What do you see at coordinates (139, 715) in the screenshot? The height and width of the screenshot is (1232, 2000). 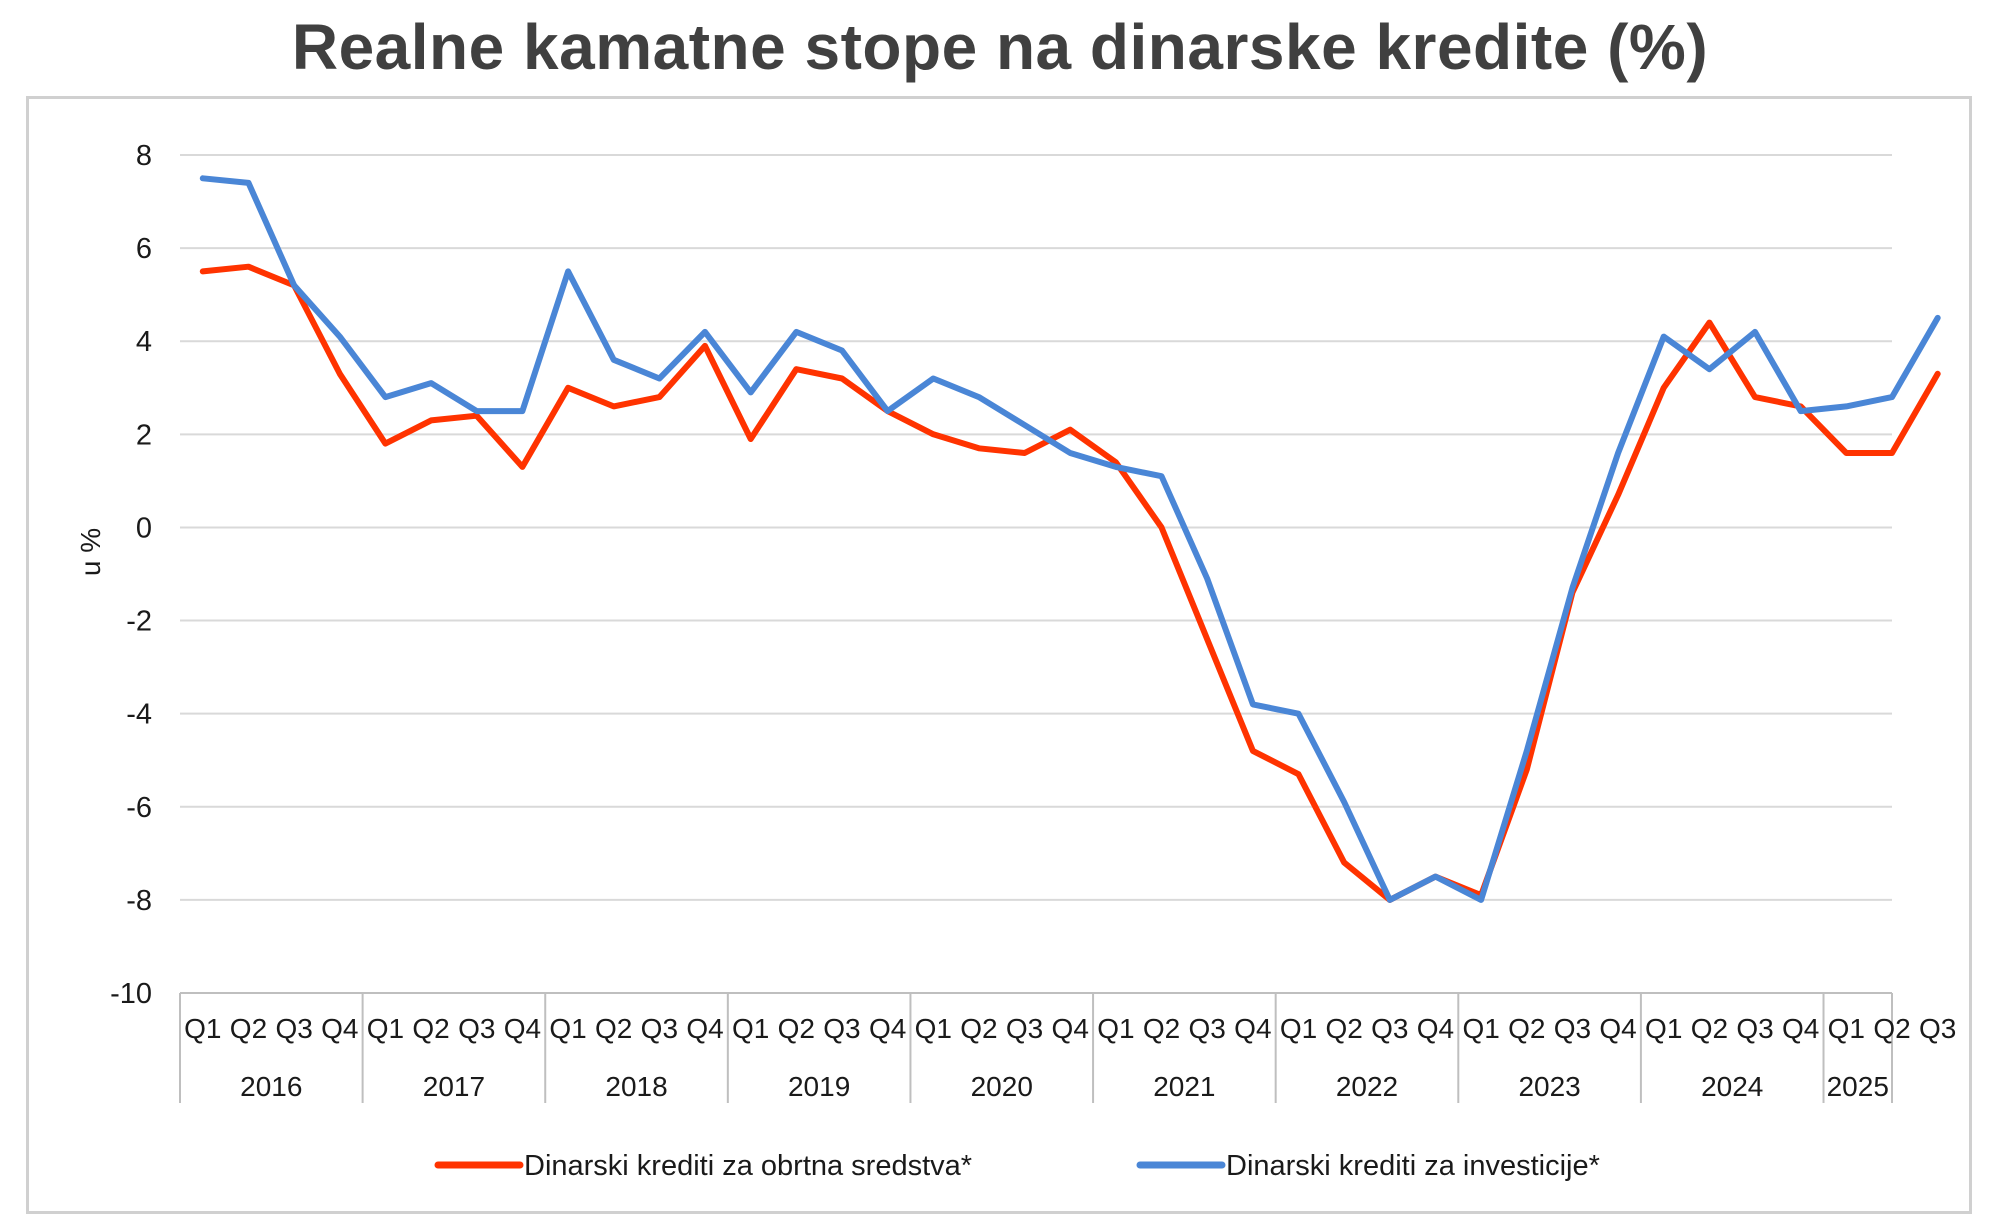 I see `y-tick-label: -4` at bounding box center [139, 715].